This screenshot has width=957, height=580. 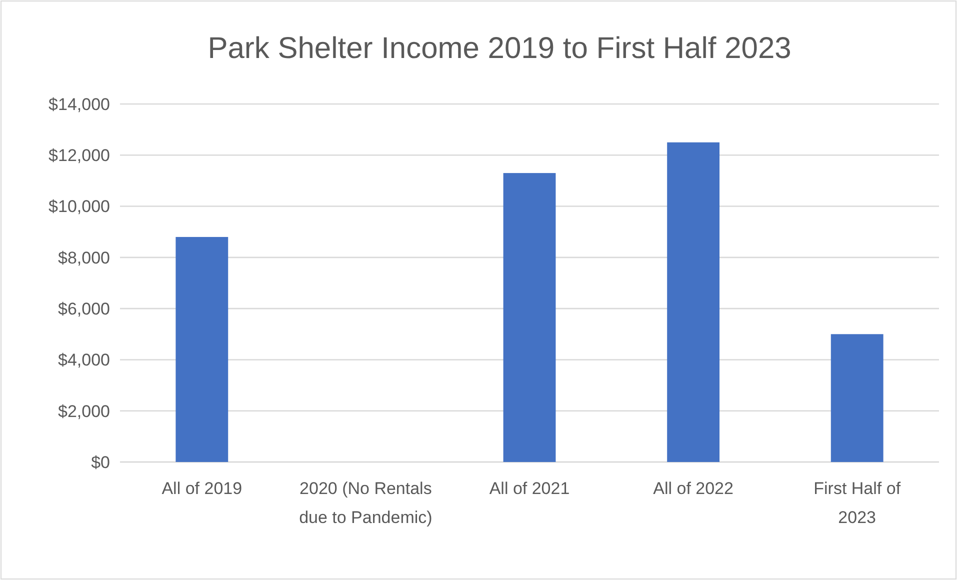 I want to click on x-tick-label: First Half of 2023, so click(x=857, y=503).